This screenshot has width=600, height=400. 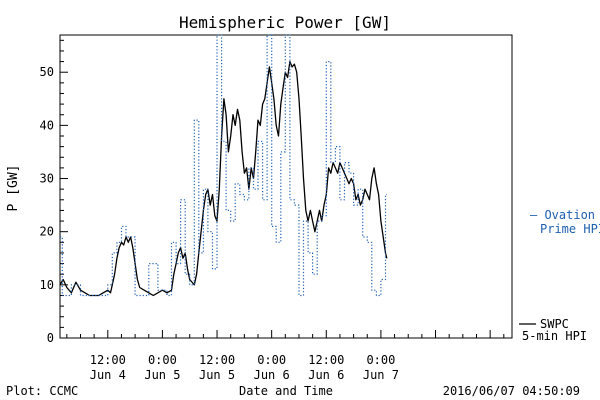 What do you see at coordinates (554, 336) in the screenshot?
I see `legend-swpc-line2: 5-min HPI` at bounding box center [554, 336].